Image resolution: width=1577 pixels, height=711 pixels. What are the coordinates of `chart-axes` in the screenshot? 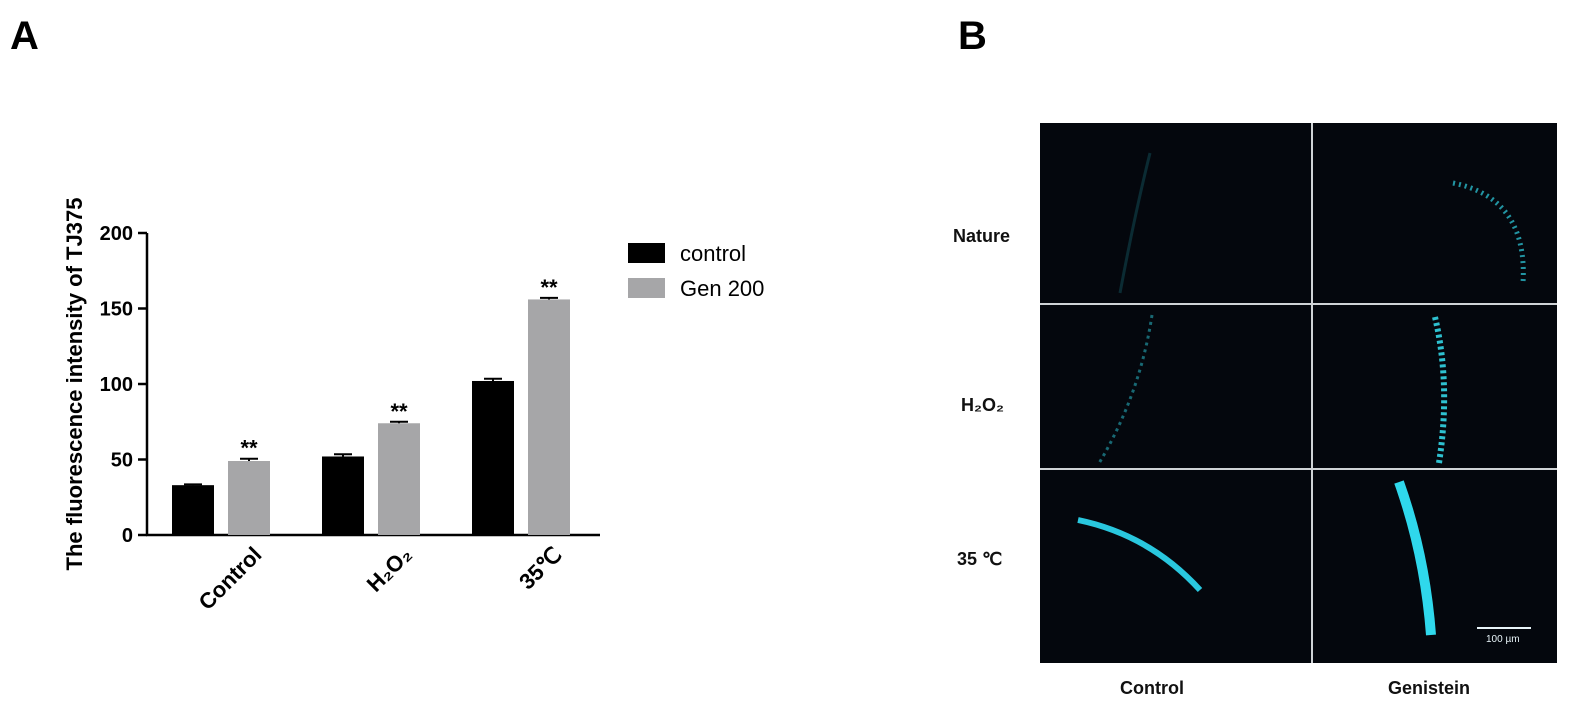 It's located at (369, 384).